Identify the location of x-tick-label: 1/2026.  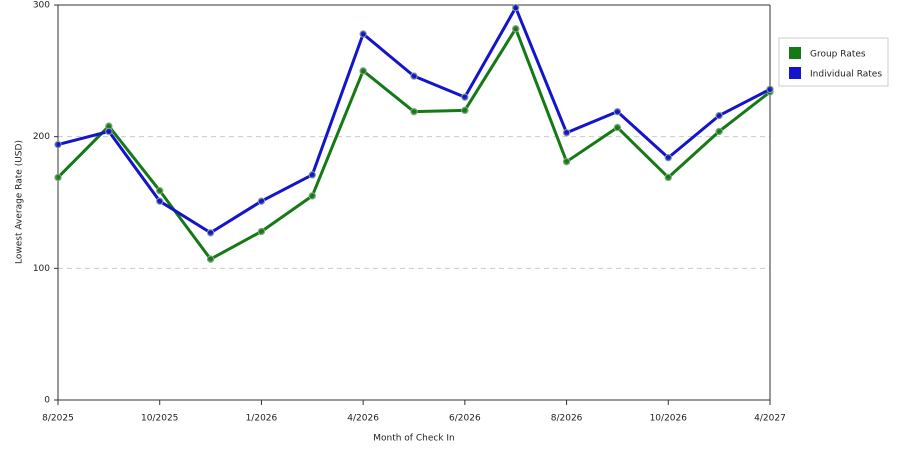
(262, 419).